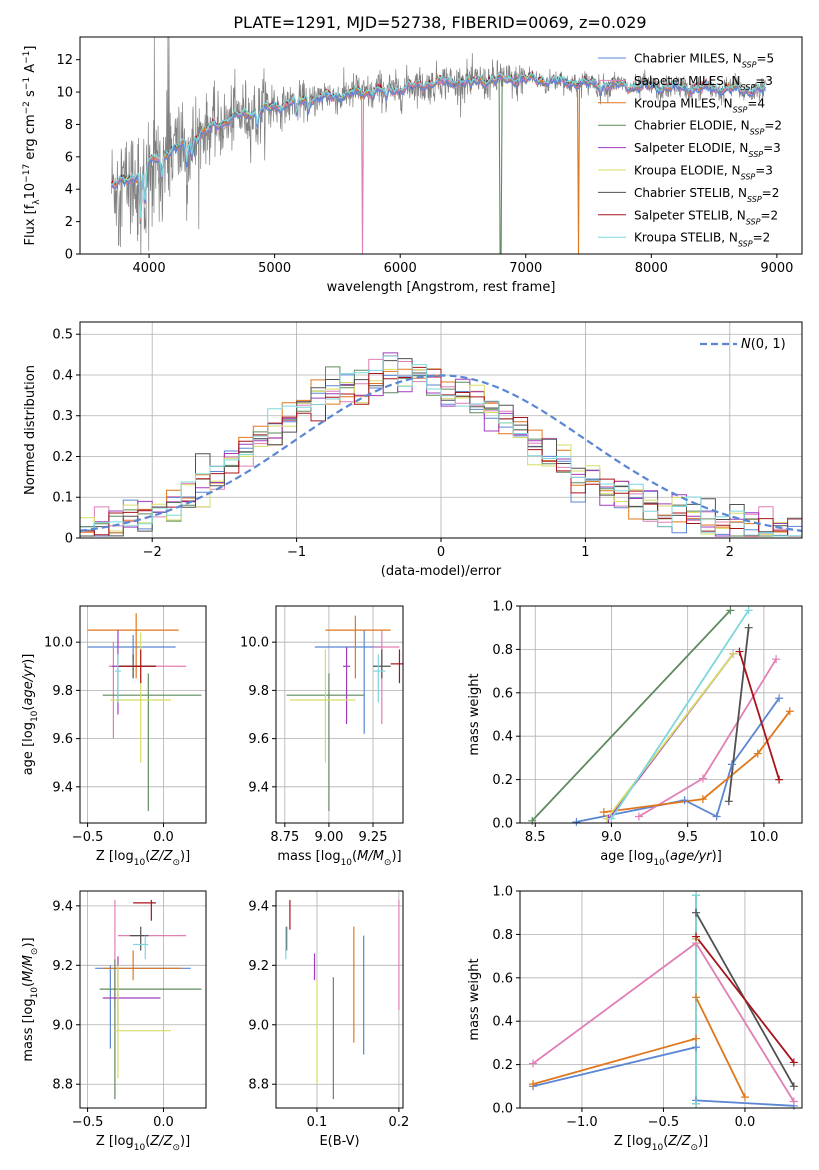 The width and height of the screenshot is (819, 1170). Describe the element at coordinates (441, 552) in the screenshot. I see `x-tick-label: 0` at that location.